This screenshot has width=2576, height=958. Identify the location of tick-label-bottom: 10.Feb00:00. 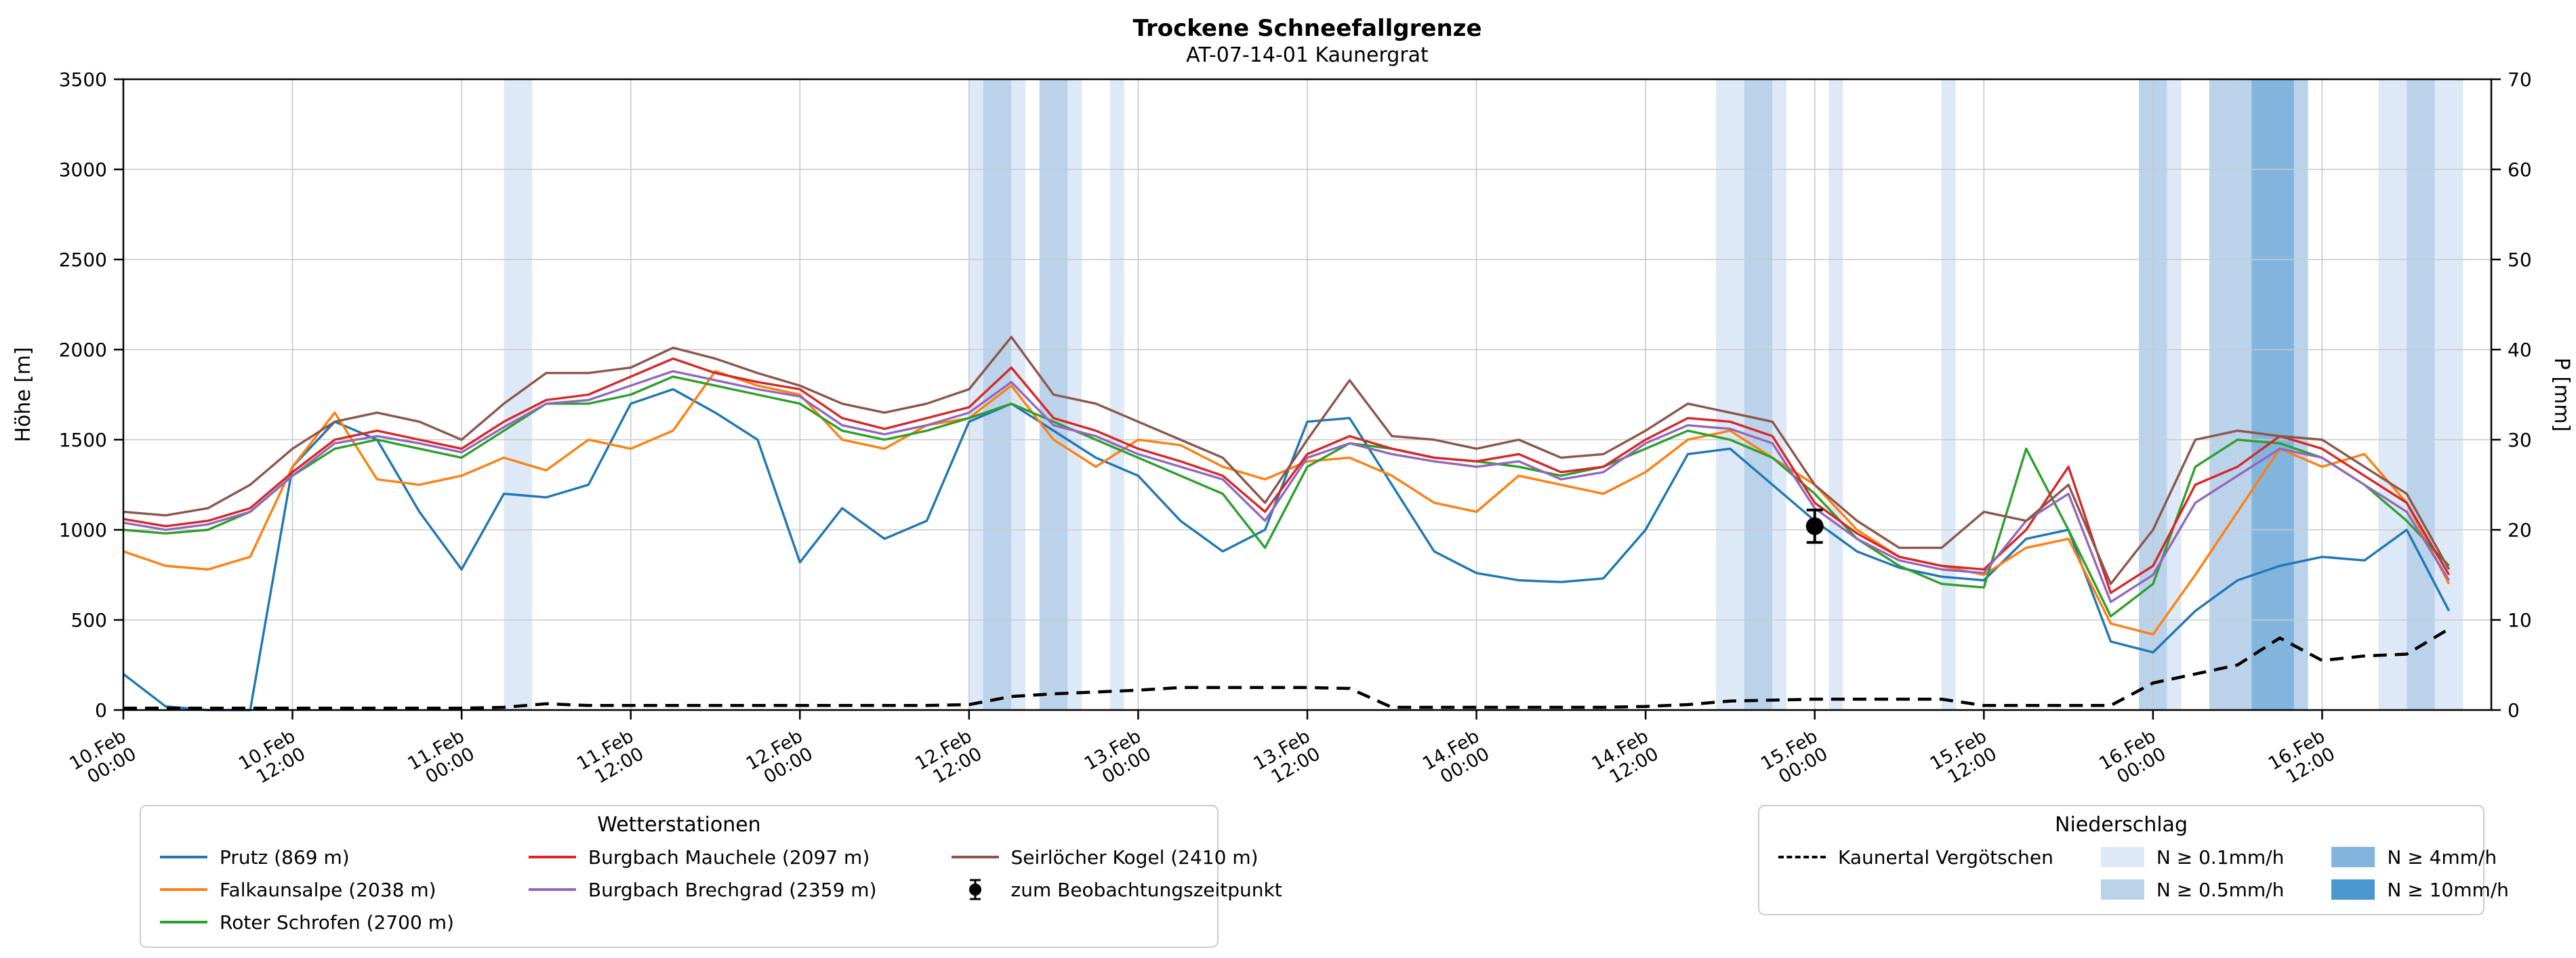
(103, 759).